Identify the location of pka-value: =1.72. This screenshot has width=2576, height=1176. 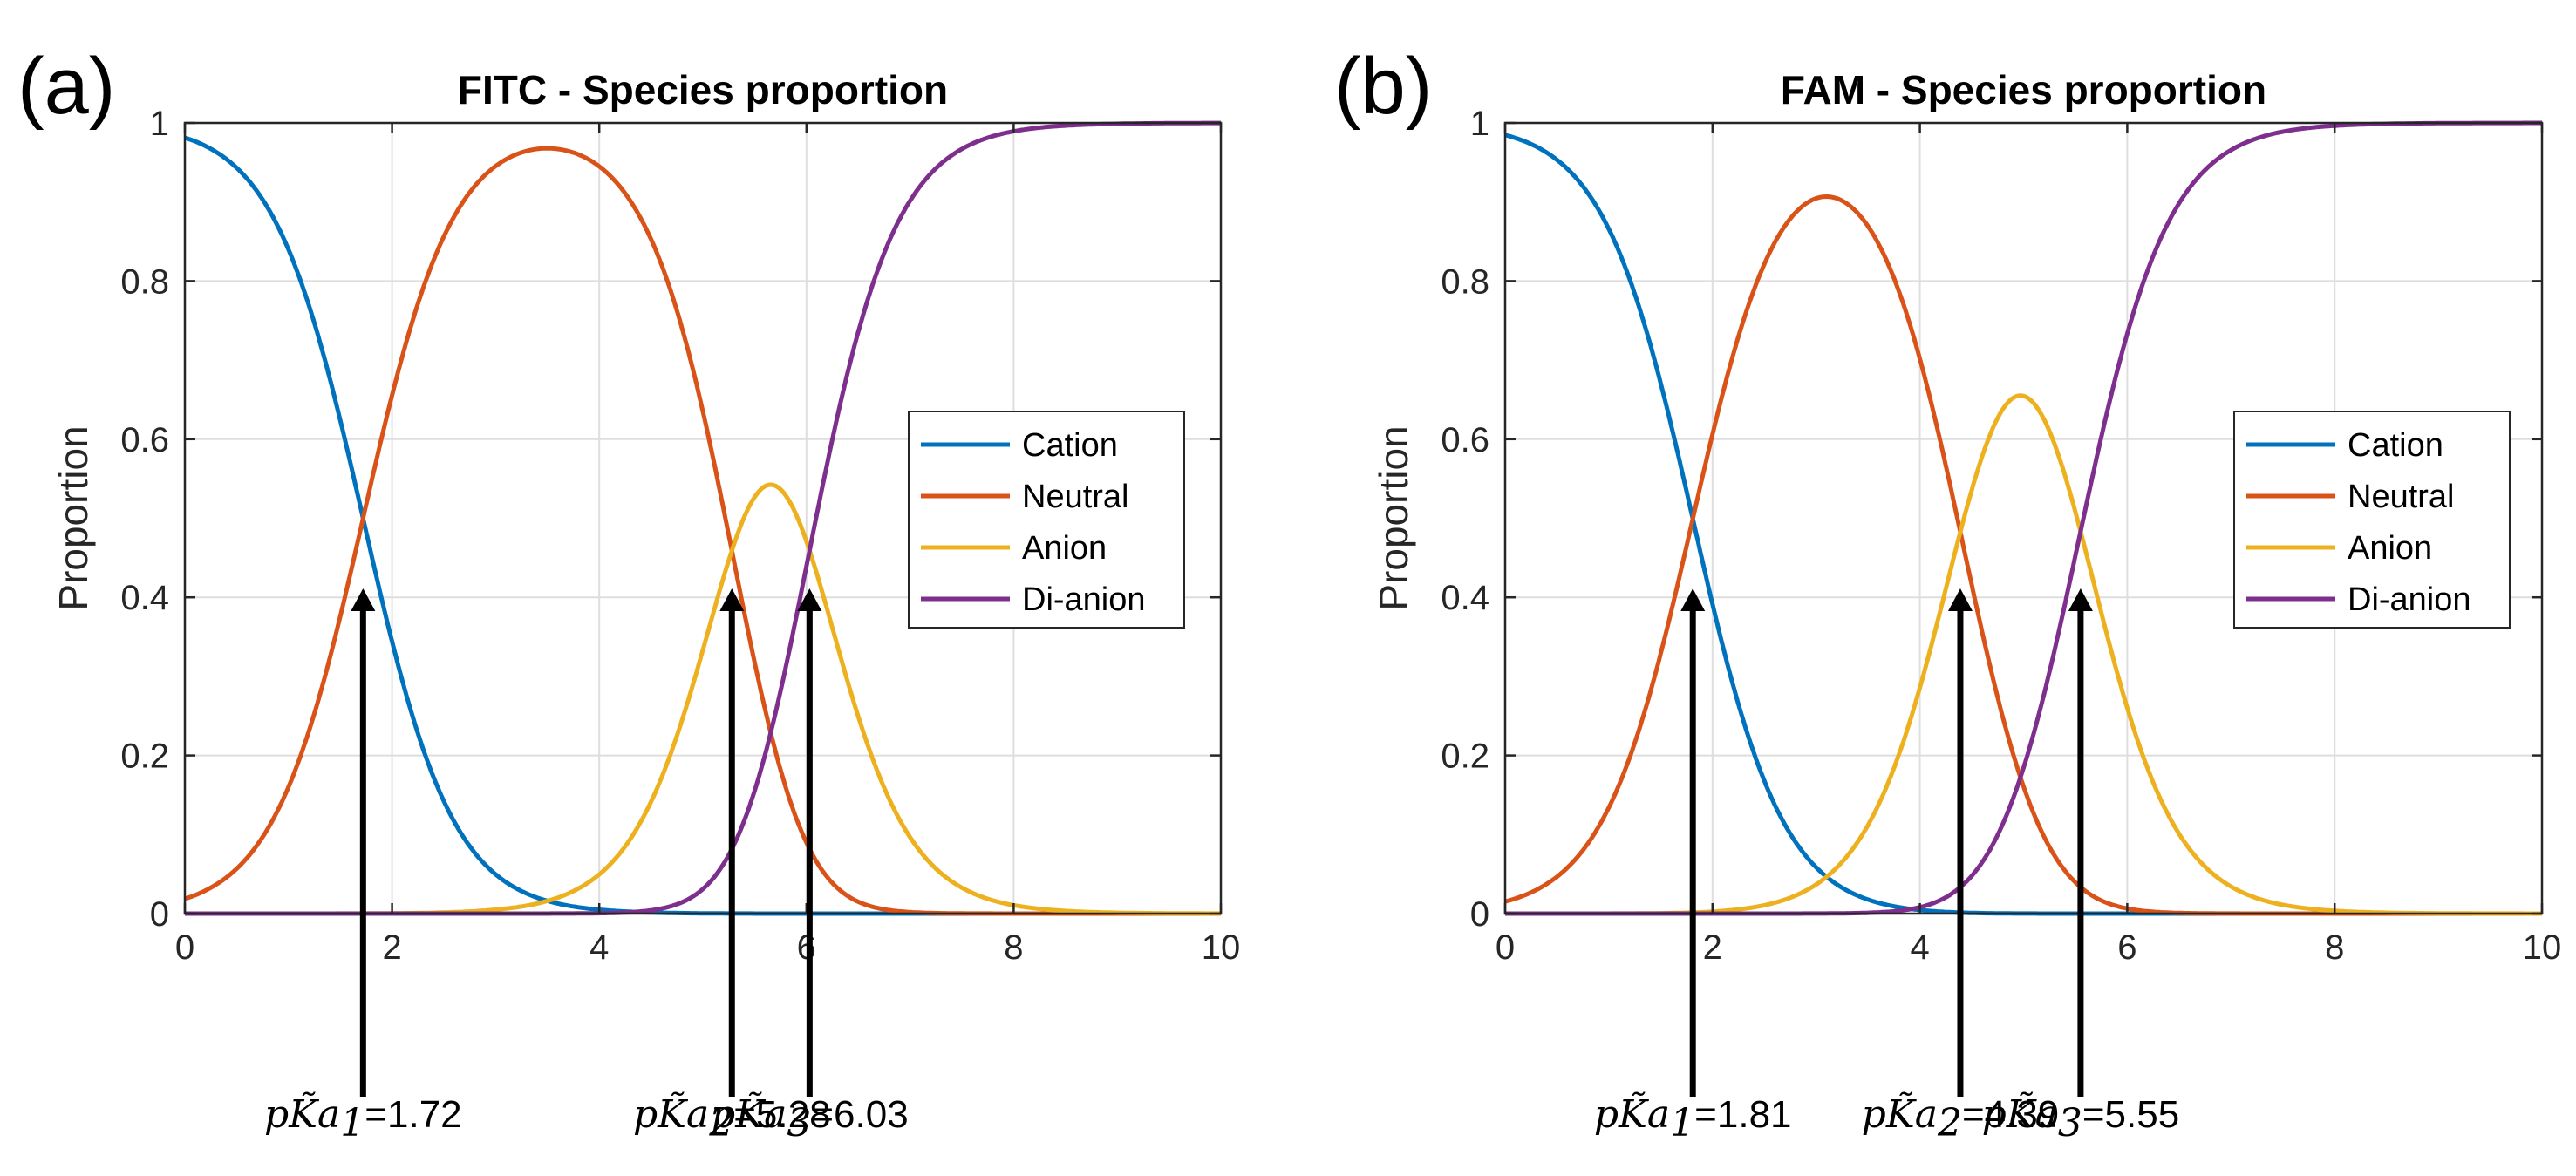
(413, 1115).